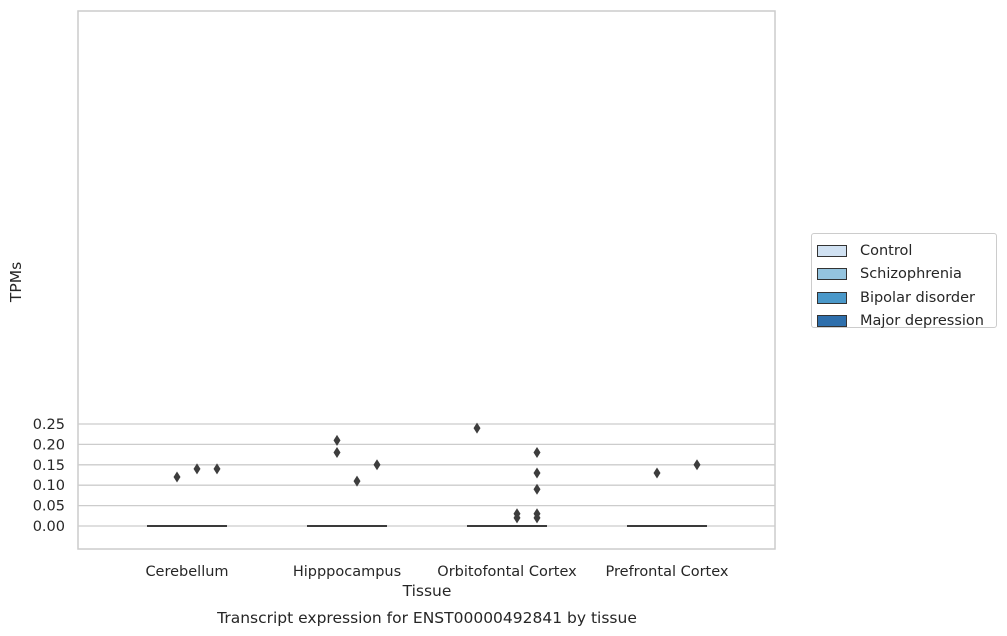 The width and height of the screenshot is (1007, 636). I want to click on legend-label: Schizophrenia, so click(911, 274).